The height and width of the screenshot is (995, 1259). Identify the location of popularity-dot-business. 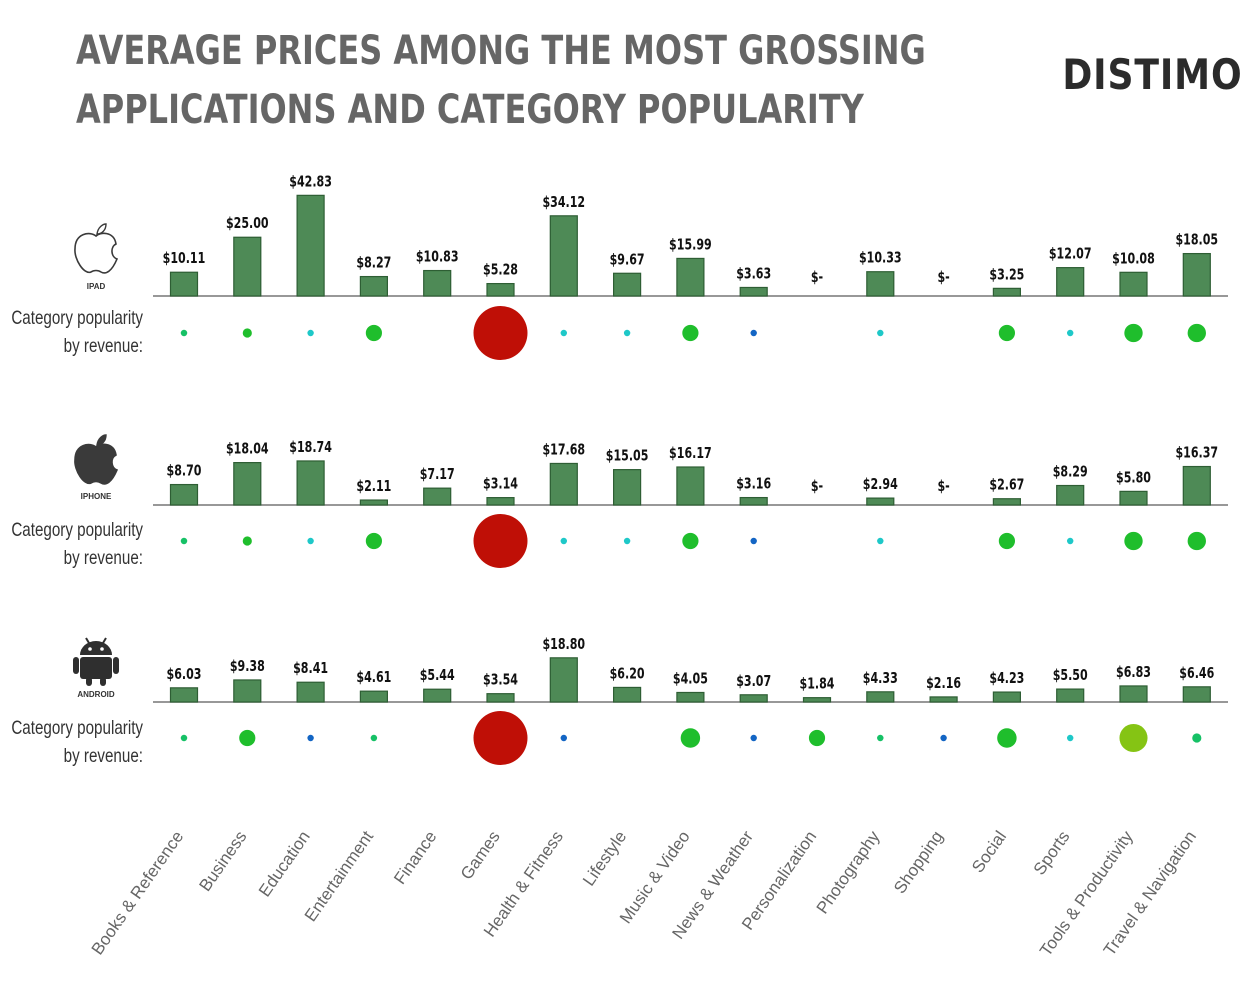
(247, 541).